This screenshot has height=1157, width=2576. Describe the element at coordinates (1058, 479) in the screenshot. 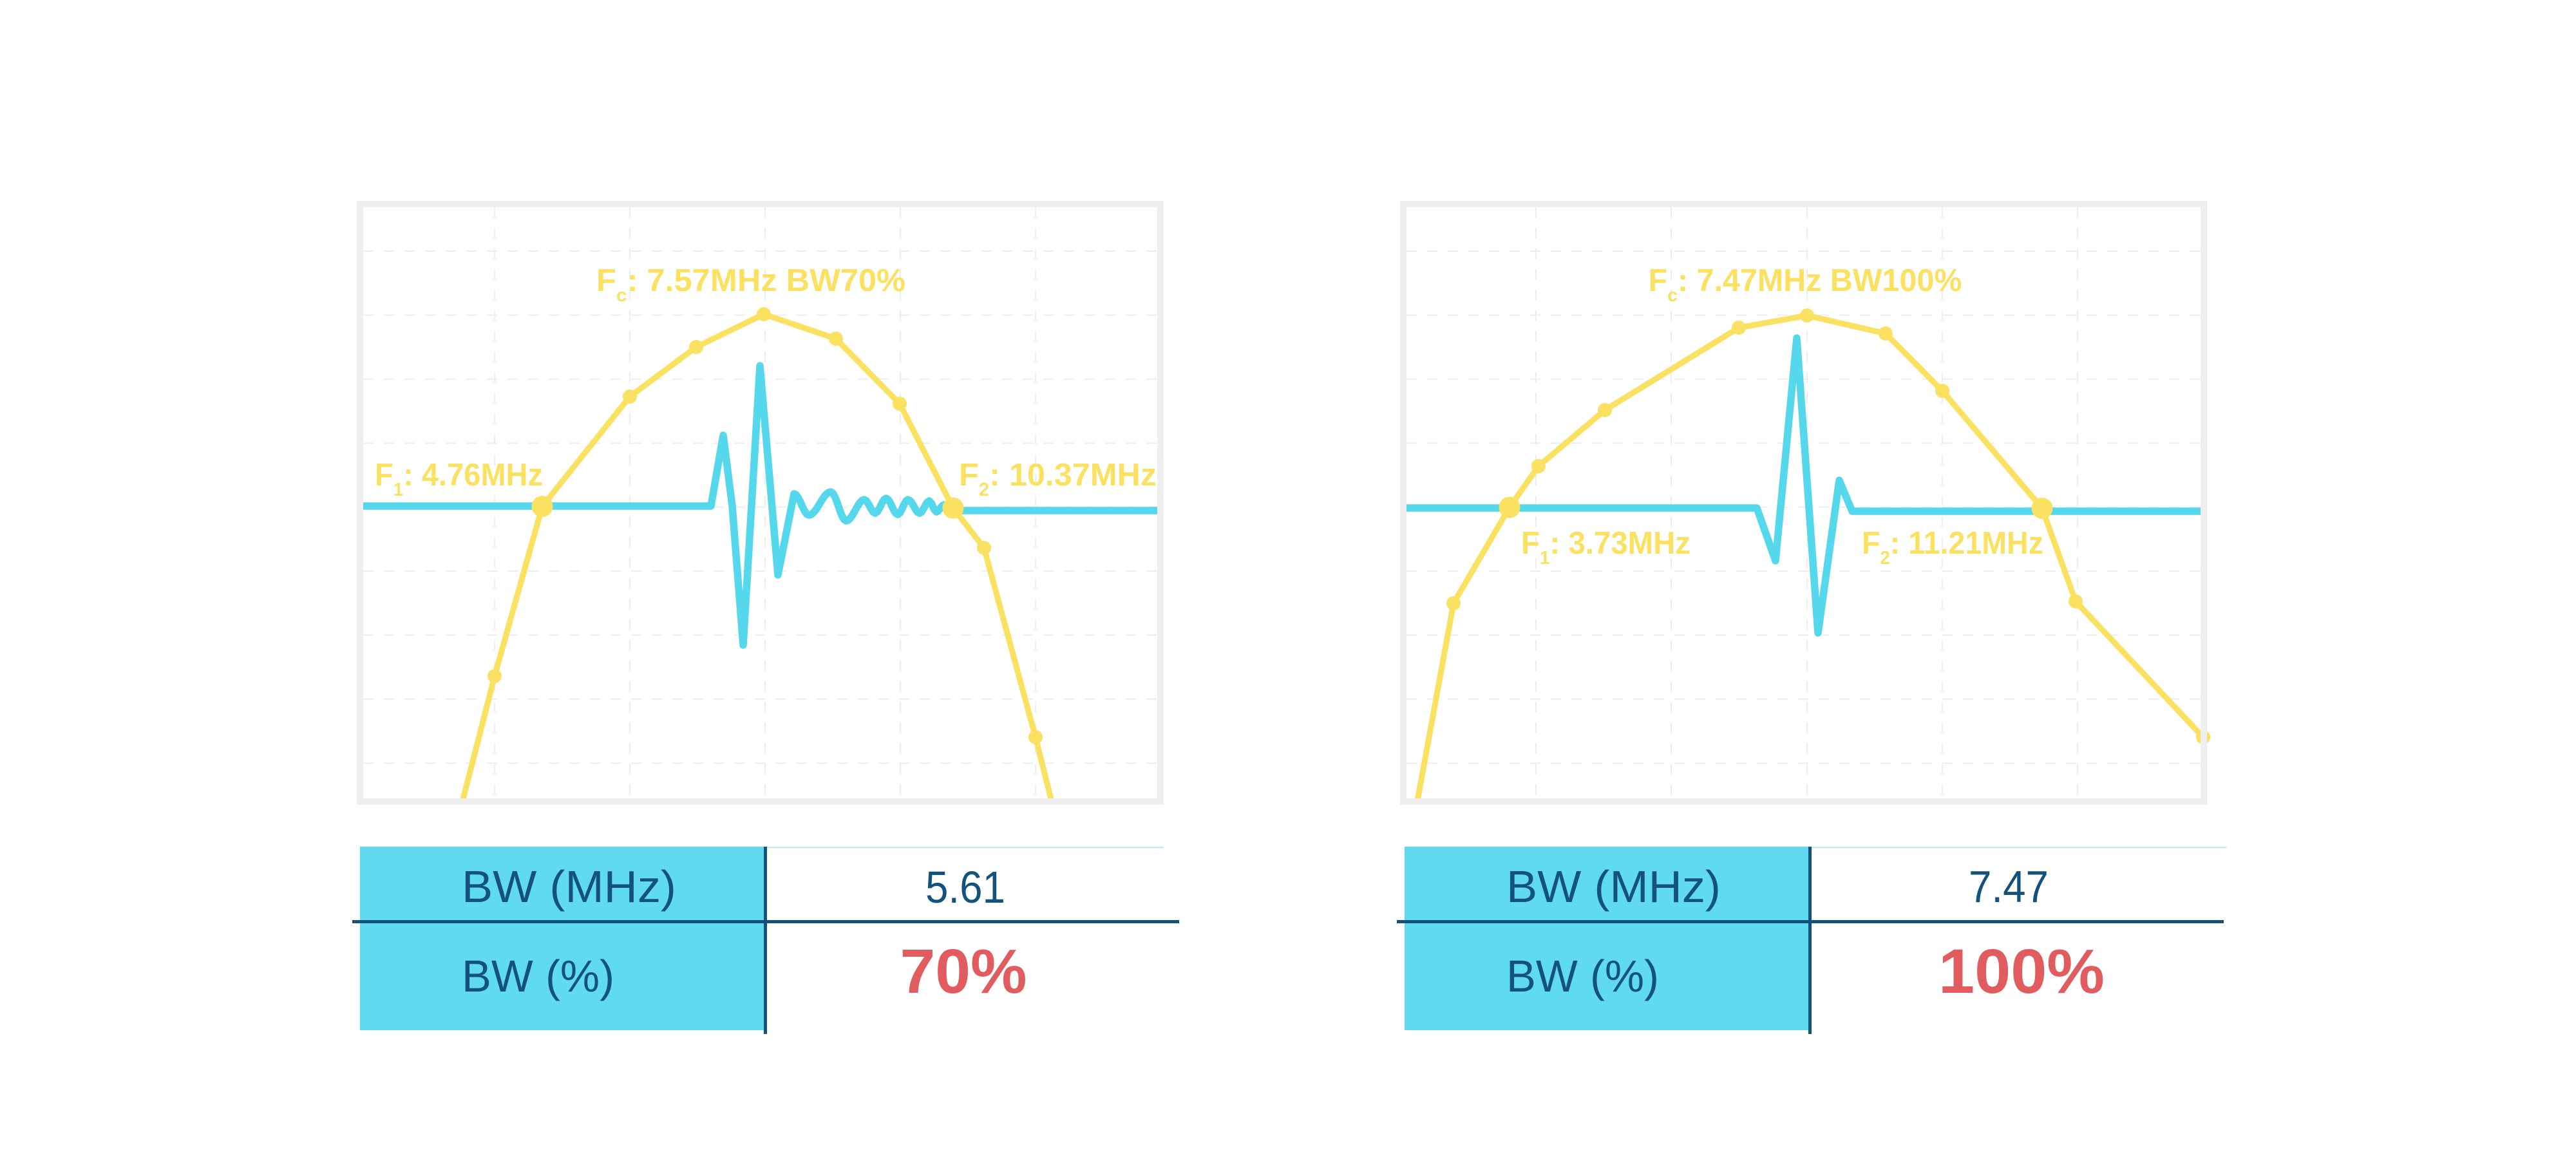

I see `svg-text: F2: 10.37MHz` at that location.